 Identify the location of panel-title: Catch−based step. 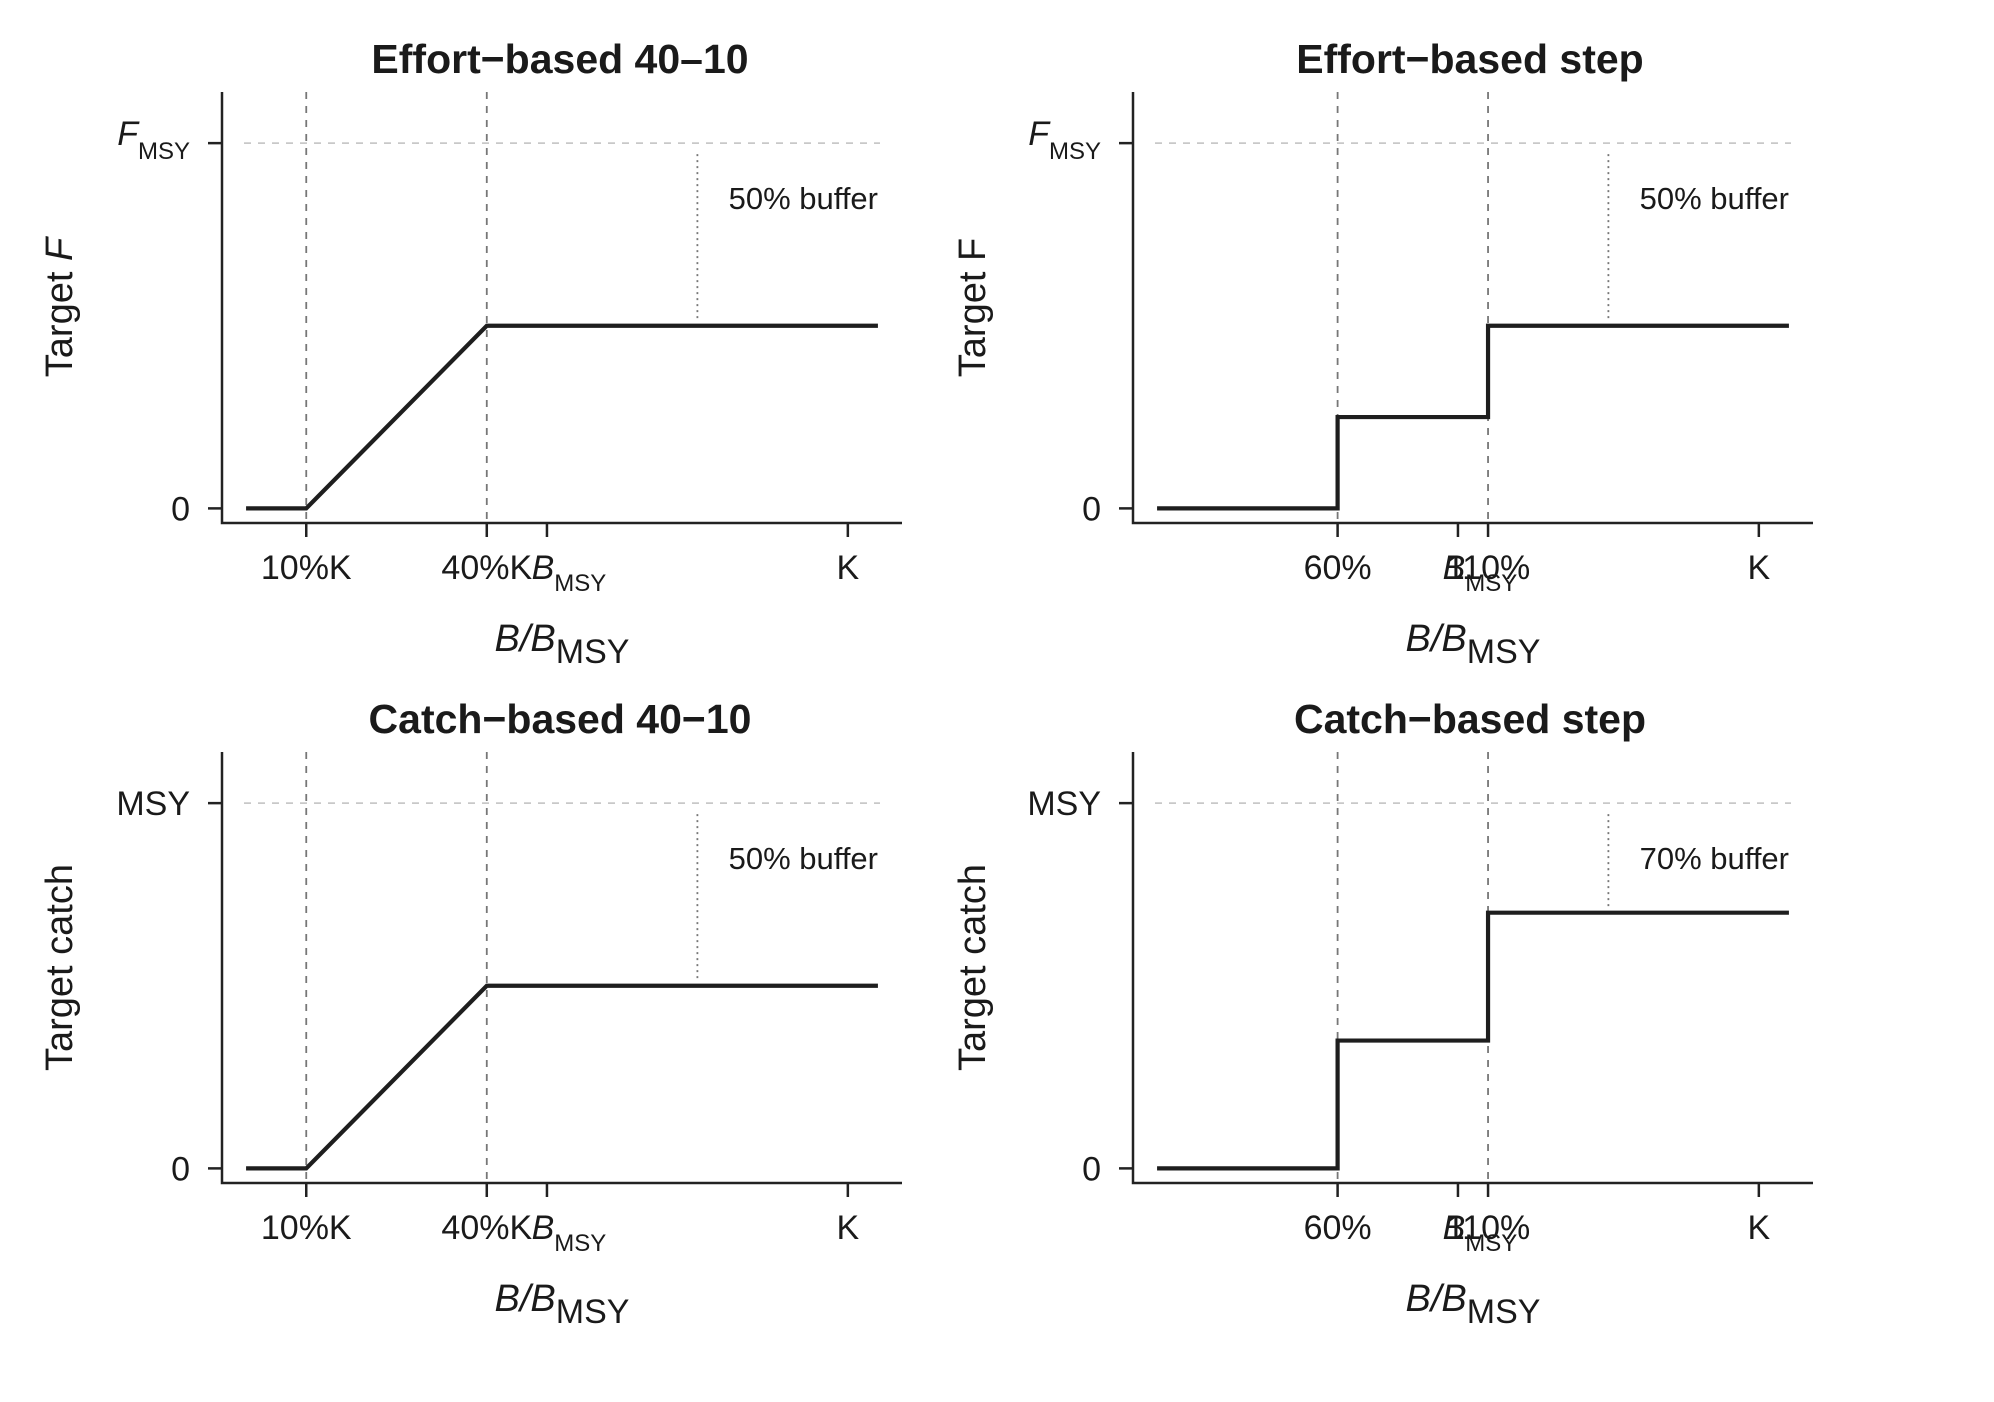
(1470, 719).